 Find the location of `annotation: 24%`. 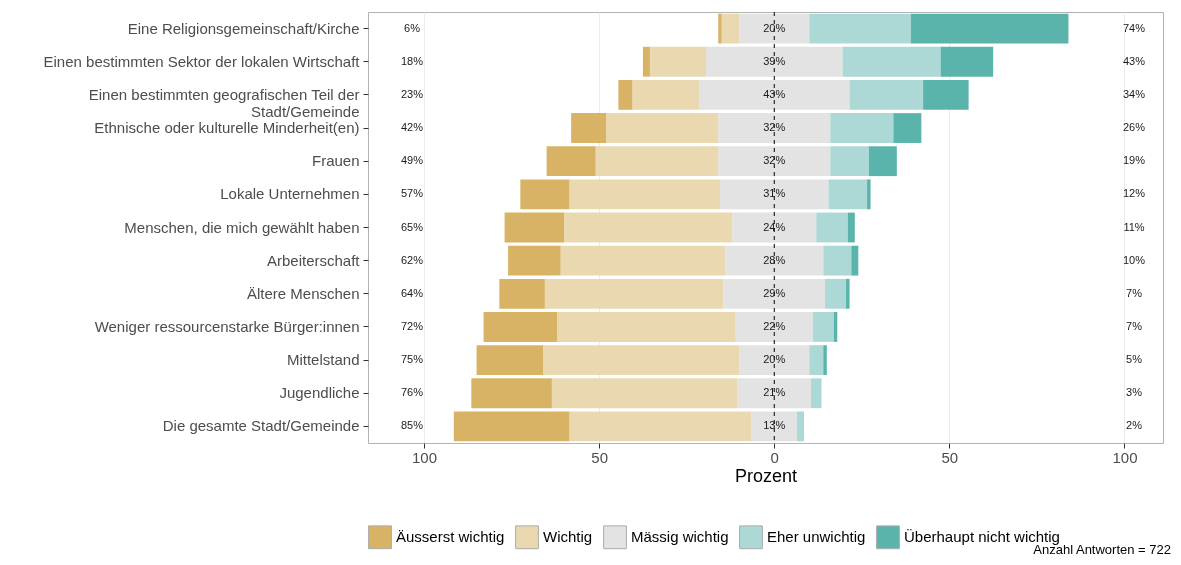

annotation: 24% is located at coordinates (774, 226).